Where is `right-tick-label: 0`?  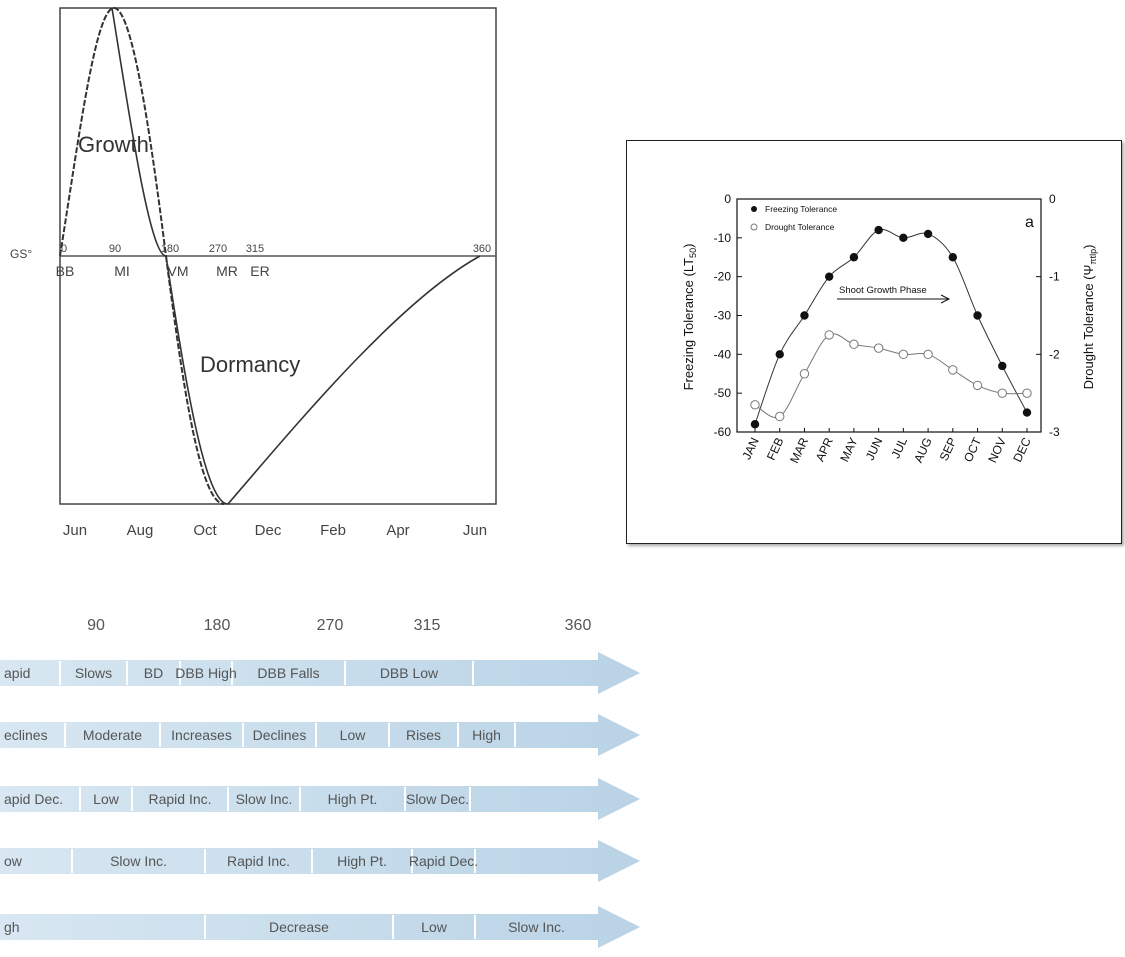 right-tick-label: 0 is located at coordinates (1052, 199).